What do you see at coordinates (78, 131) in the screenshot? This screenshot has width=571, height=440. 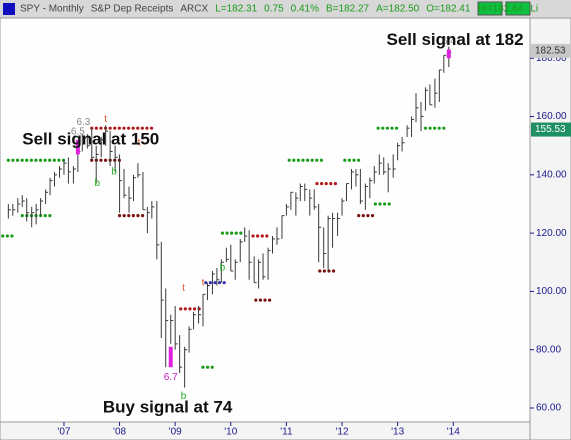 I see `signal-label: 6.5` at bounding box center [78, 131].